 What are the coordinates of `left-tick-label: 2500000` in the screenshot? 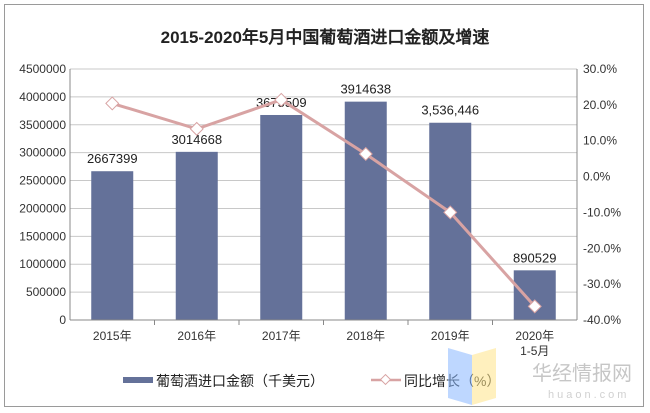 It's located at (42, 181).